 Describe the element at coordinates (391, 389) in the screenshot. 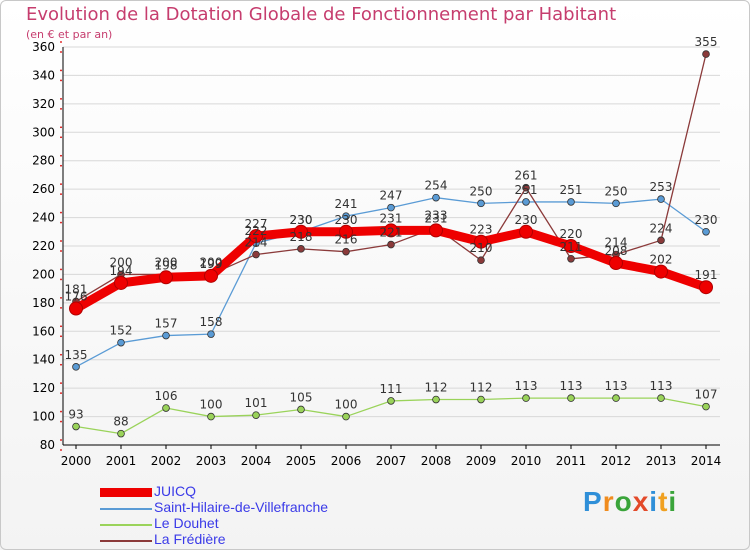

I see `data-label: 111` at that location.